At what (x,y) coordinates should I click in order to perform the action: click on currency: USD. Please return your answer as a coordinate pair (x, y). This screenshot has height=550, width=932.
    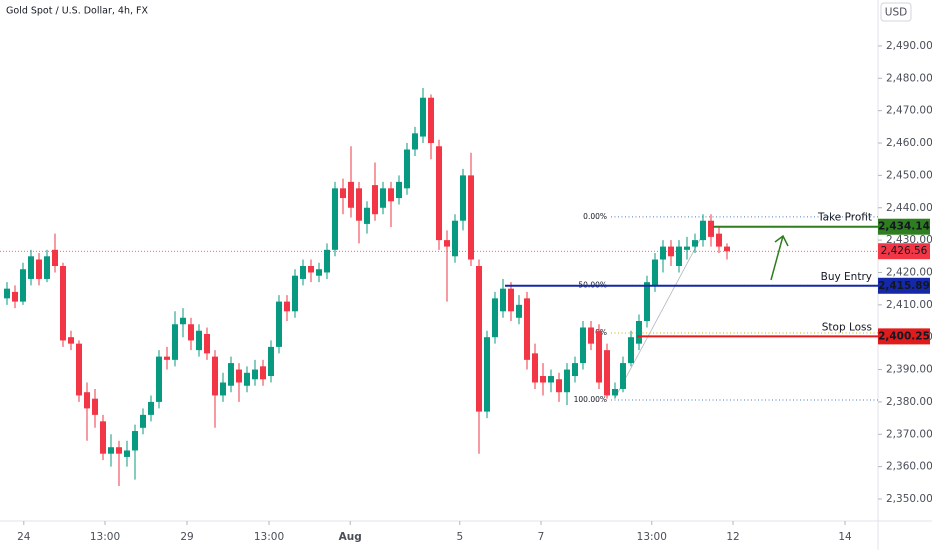
    Looking at the image, I should click on (896, 13).